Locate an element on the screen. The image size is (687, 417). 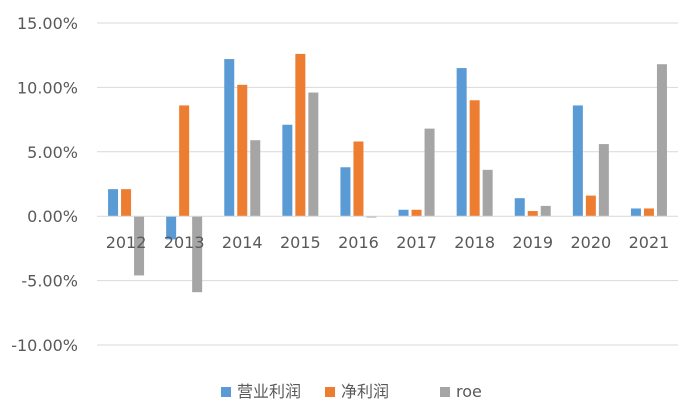
x-tick-label: 2021 is located at coordinates (649, 242).